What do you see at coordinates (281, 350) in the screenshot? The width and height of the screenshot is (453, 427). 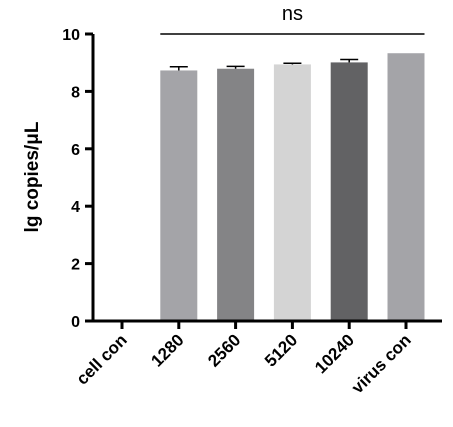 I see `x-tick-label: 5120` at bounding box center [281, 350].